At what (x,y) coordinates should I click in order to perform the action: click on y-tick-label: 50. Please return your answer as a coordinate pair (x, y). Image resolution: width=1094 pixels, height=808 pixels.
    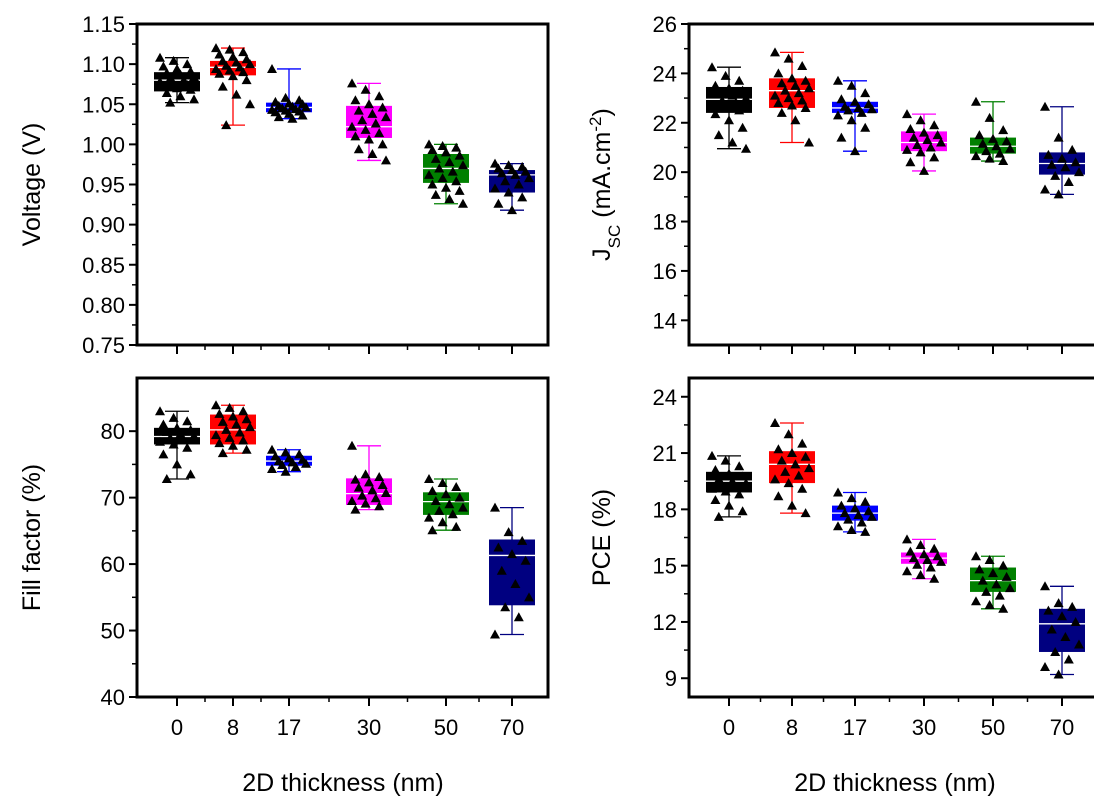
    Looking at the image, I should click on (113, 631).